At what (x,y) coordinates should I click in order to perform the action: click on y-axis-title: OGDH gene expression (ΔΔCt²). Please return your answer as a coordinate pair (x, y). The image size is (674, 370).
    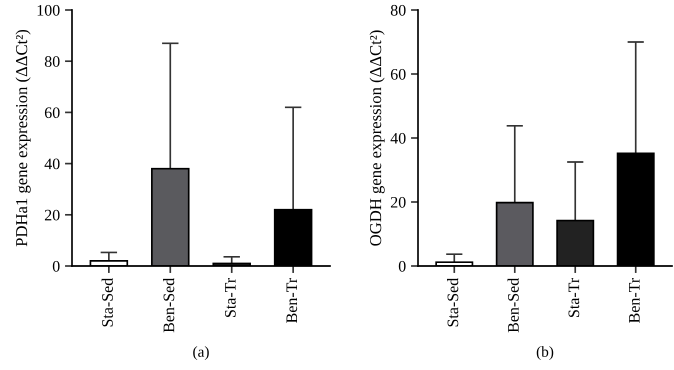
    Looking at the image, I should click on (377, 138).